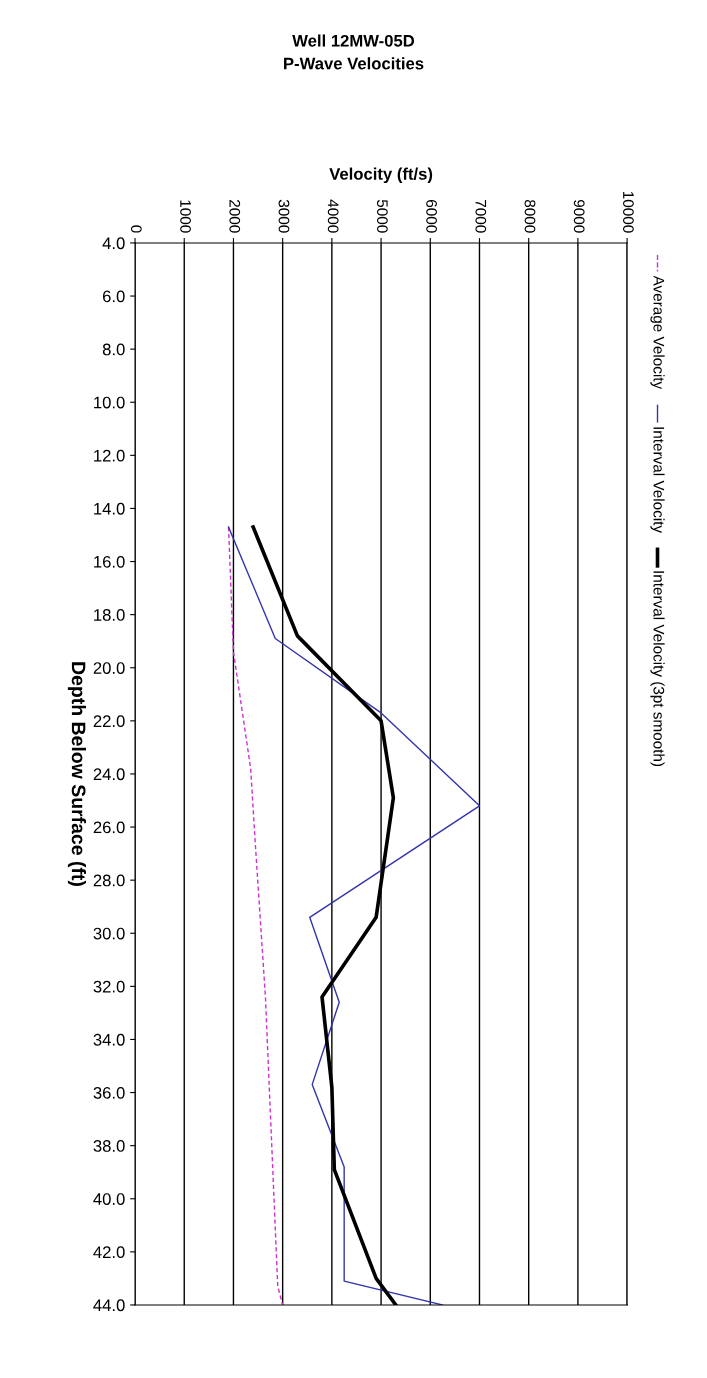  I want to click on y-tick-label: 12.0, so click(109, 455).